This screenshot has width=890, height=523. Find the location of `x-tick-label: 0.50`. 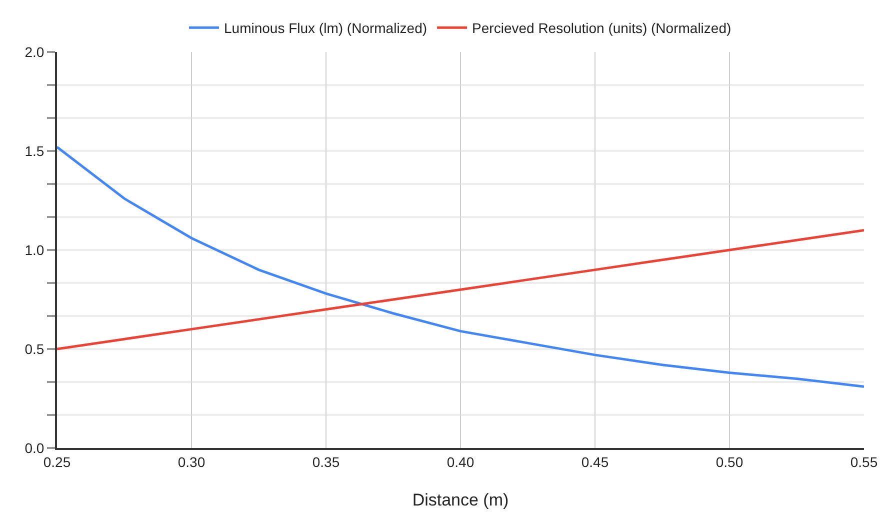

x-tick-label: 0.50 is located at coordinates (730, 462).